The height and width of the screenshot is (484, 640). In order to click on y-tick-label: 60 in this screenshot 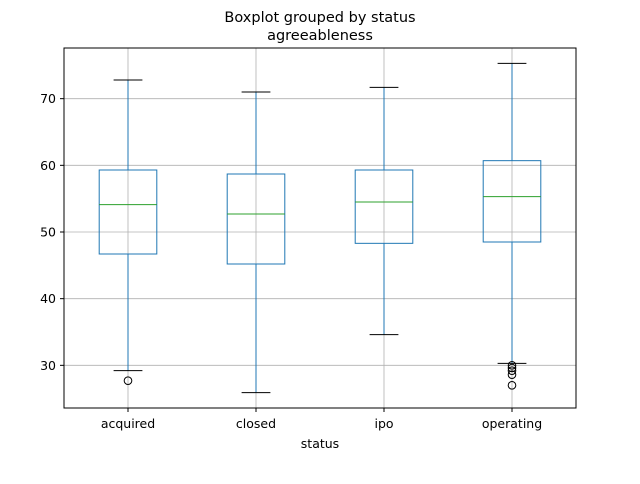, I will do `click(48, 165)`.